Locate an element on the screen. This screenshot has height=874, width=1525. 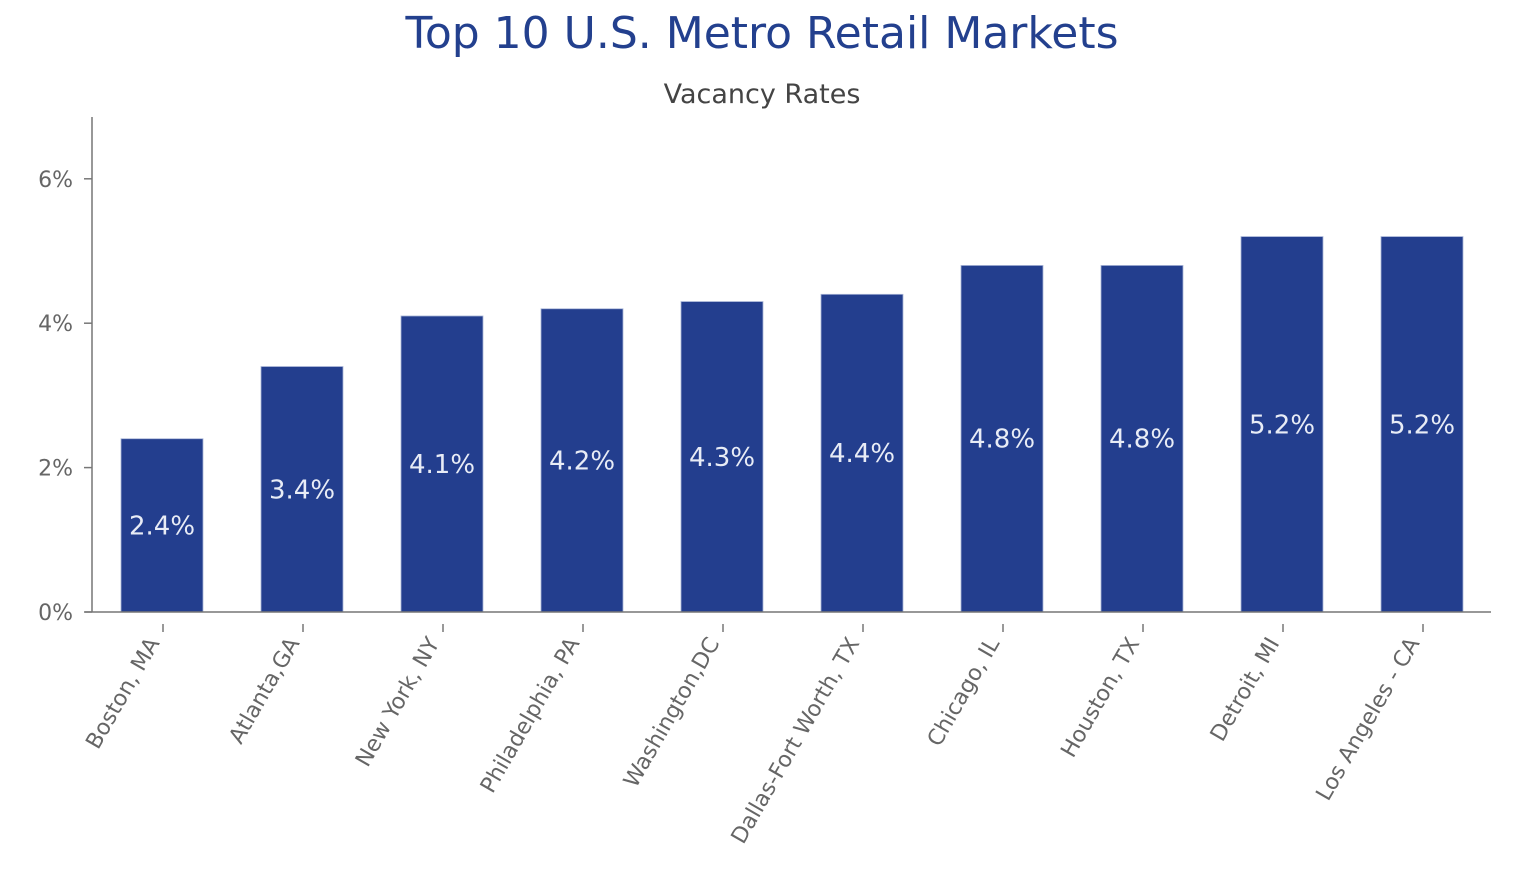
data-label: 4.1% is located at coordinates (442, 465).